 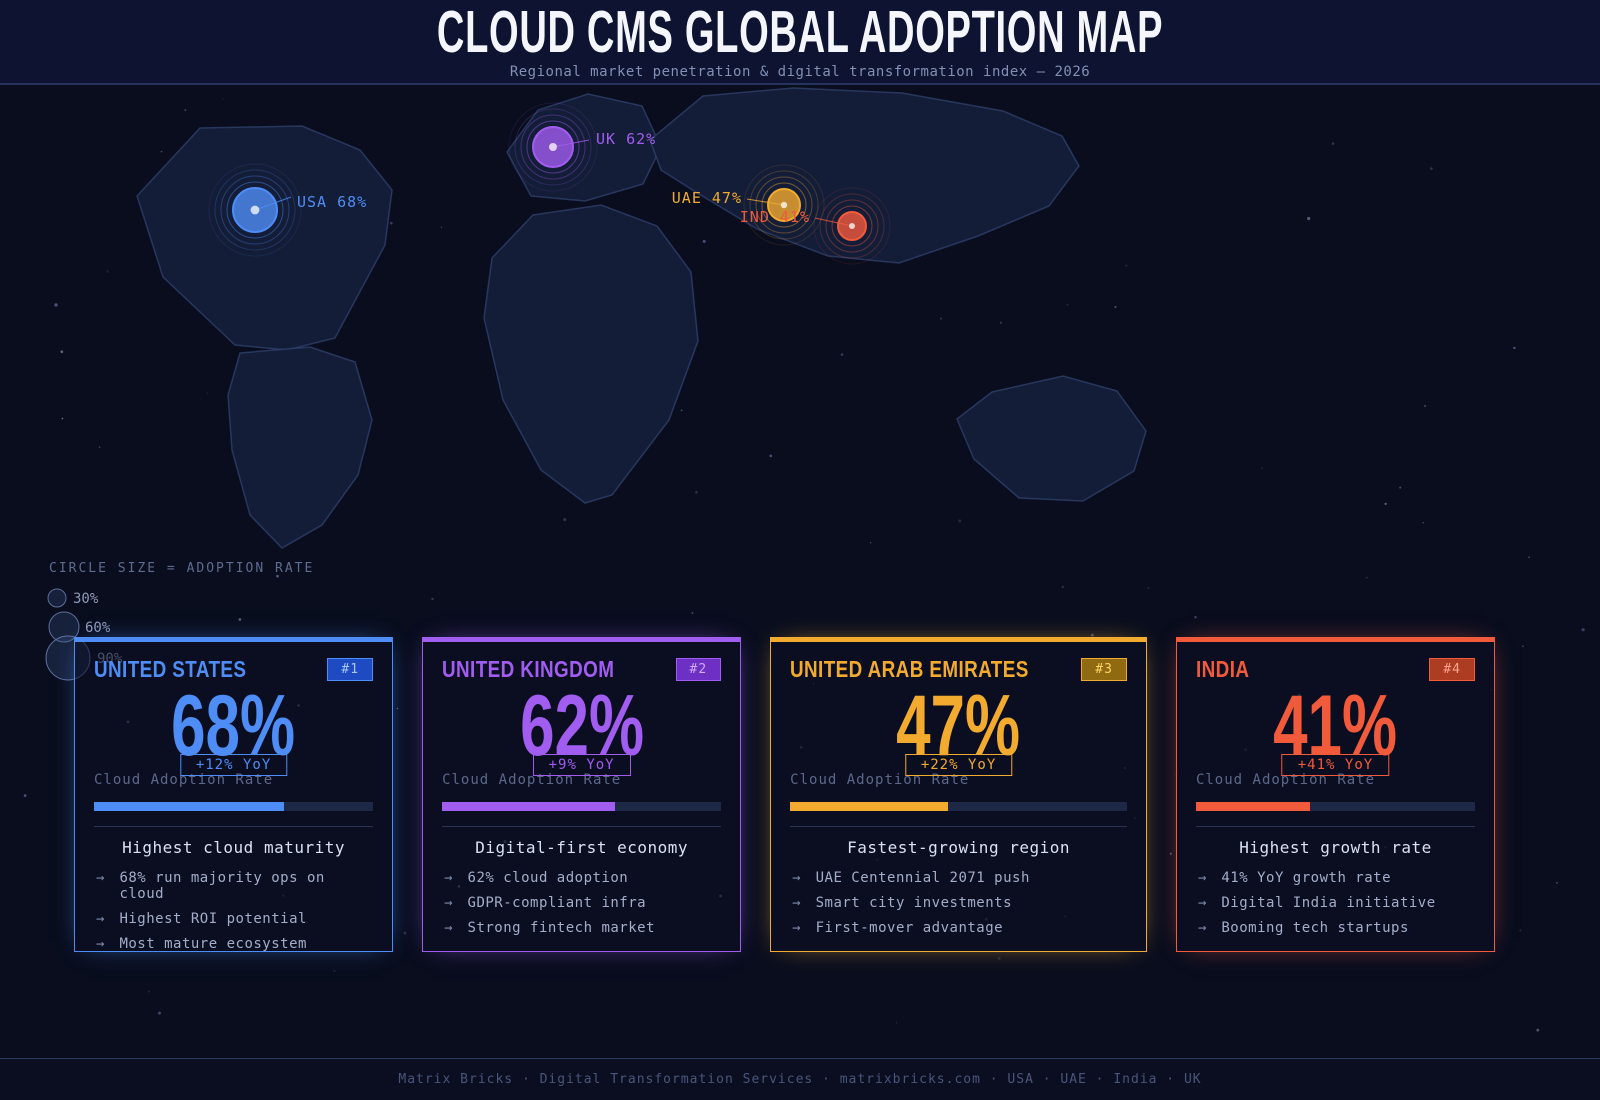 I want to click on map-marker-label-uk: UK 62%, so click(x=626, y=139).